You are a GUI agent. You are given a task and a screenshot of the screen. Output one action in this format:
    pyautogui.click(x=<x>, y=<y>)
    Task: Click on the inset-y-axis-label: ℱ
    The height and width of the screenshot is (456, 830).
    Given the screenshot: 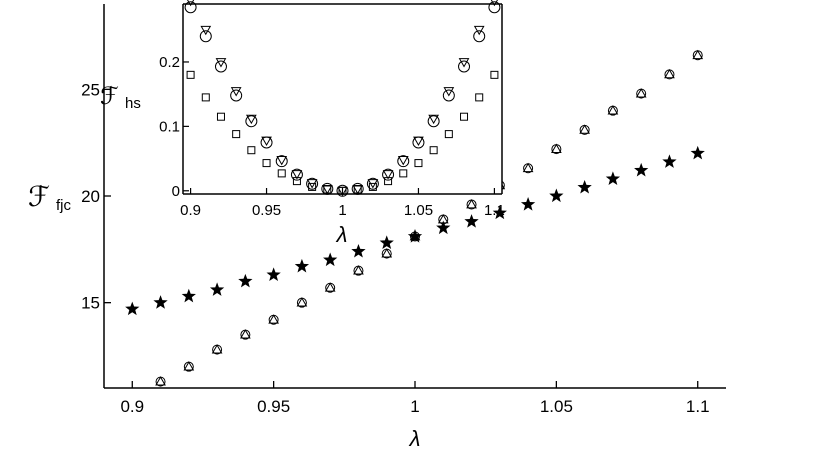 What is the action you would take?
    pyautogui.click(x=109, y=96)
    